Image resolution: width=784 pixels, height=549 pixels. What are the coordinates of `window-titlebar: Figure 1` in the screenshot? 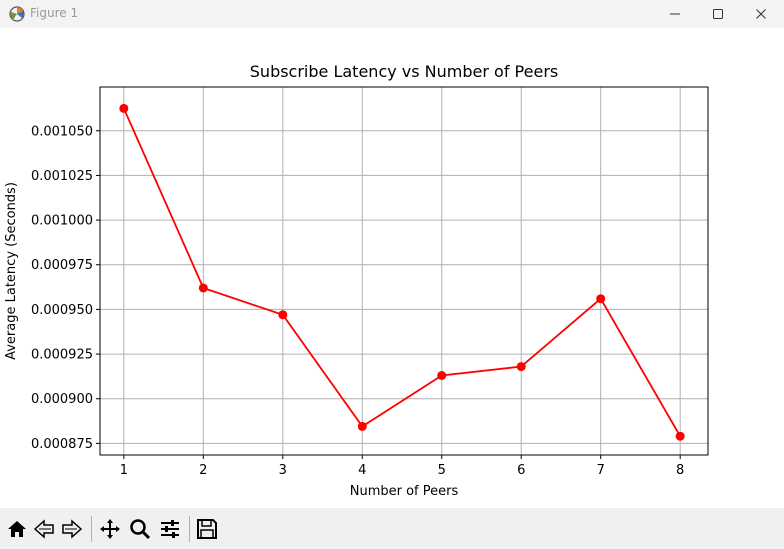 It's located at (392, 14).